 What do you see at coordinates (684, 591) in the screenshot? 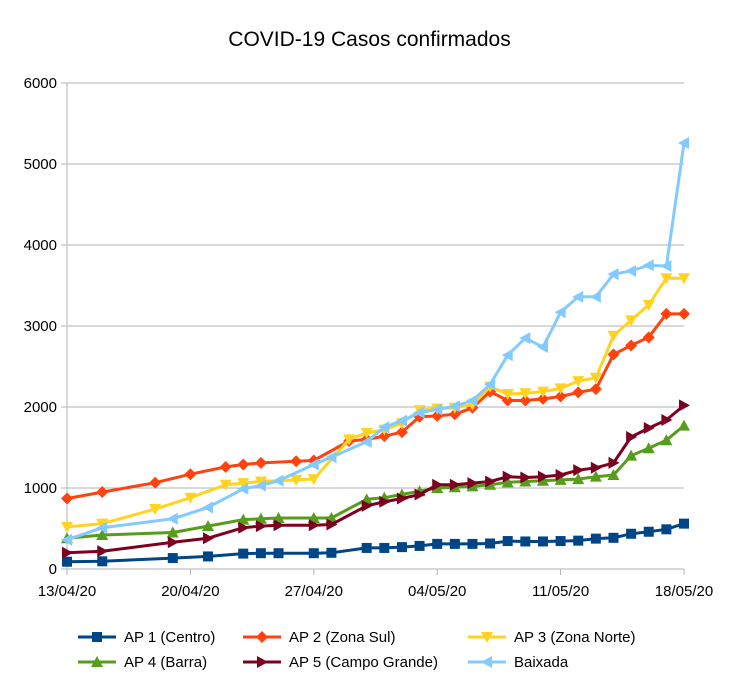
I see `x-tick-label: 18/05/20` at bounding box center [684, 591].